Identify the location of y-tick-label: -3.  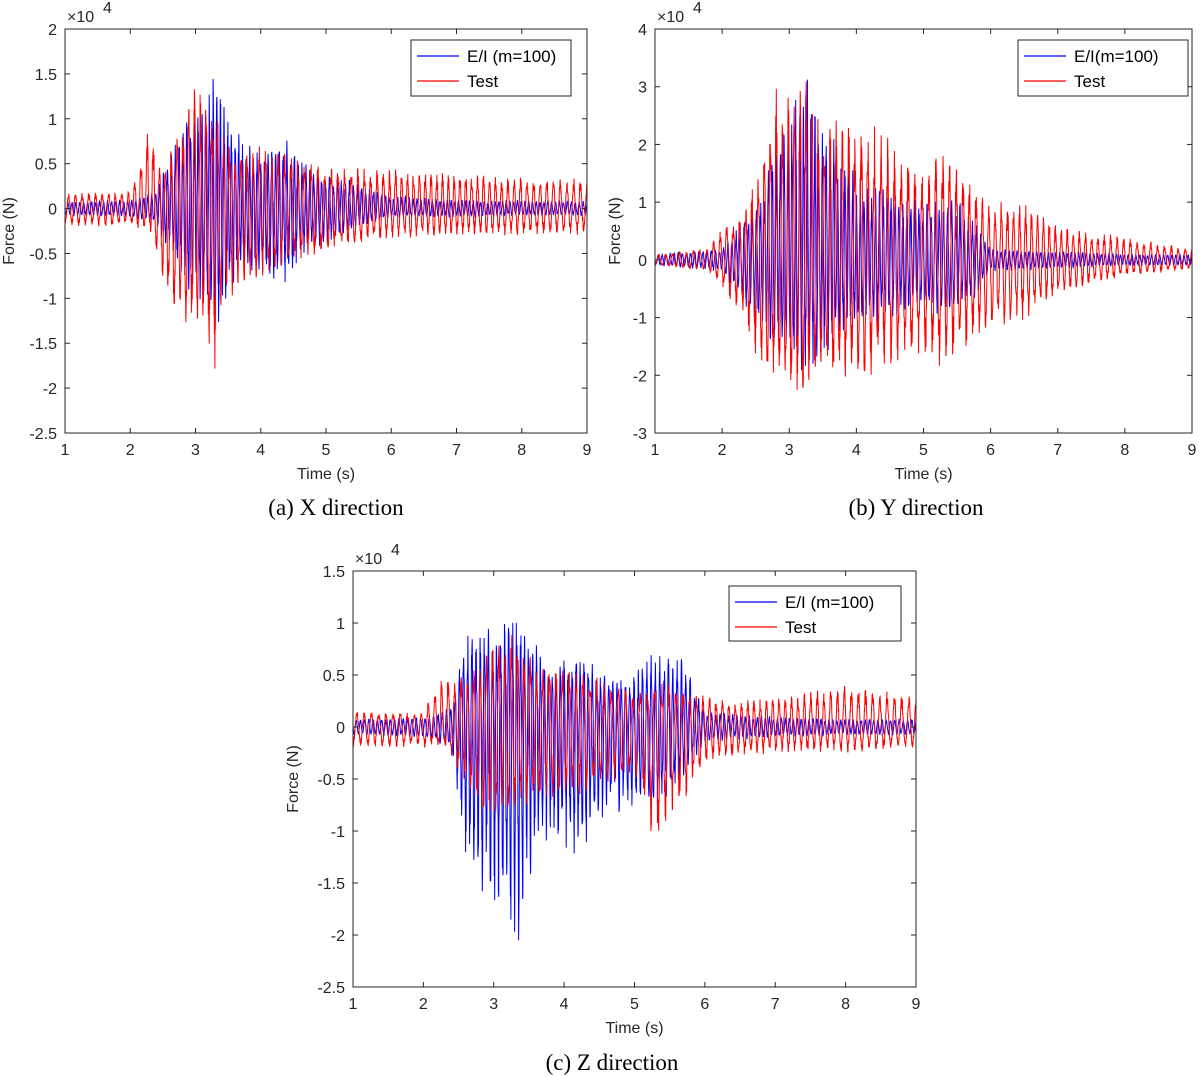
(640, 434).